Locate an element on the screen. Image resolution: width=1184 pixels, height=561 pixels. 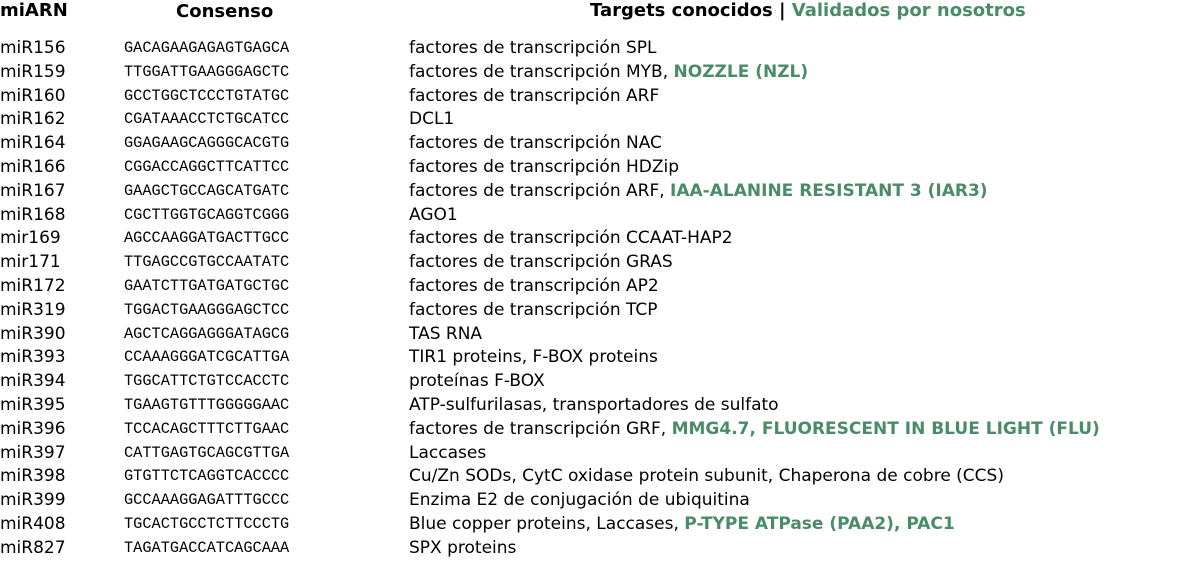
consensus-sequence: GAAGCTGCCAGCATGATC is located at coordinates (207, 190).